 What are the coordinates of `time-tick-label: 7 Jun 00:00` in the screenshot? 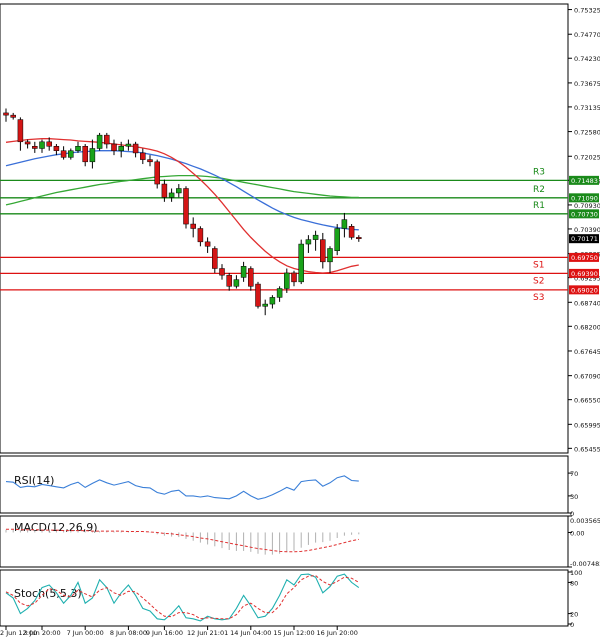 It's located at (85, 633).